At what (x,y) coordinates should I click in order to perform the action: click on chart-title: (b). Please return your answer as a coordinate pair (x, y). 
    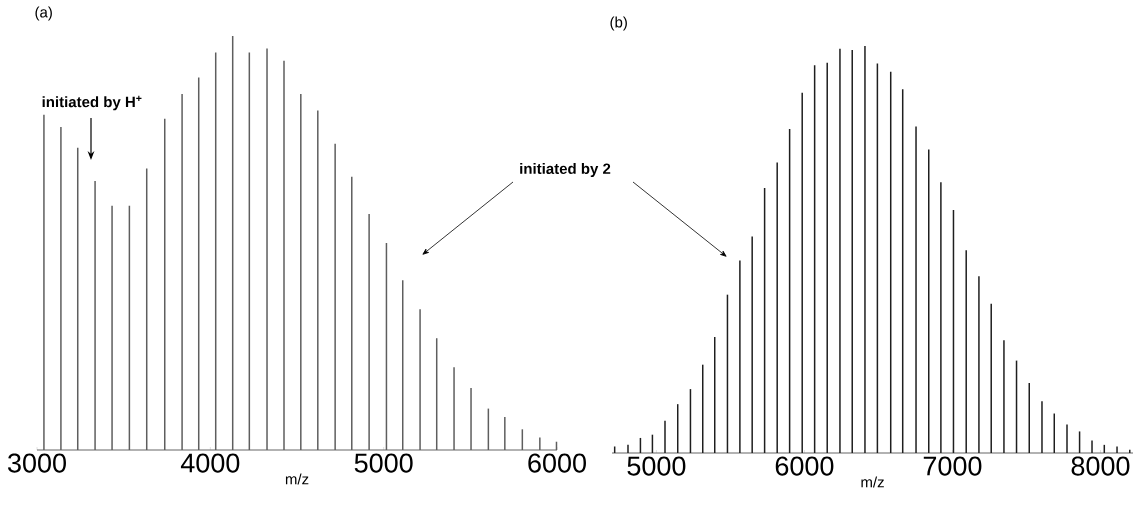
    Looking at the image, I should click on (618, 23).